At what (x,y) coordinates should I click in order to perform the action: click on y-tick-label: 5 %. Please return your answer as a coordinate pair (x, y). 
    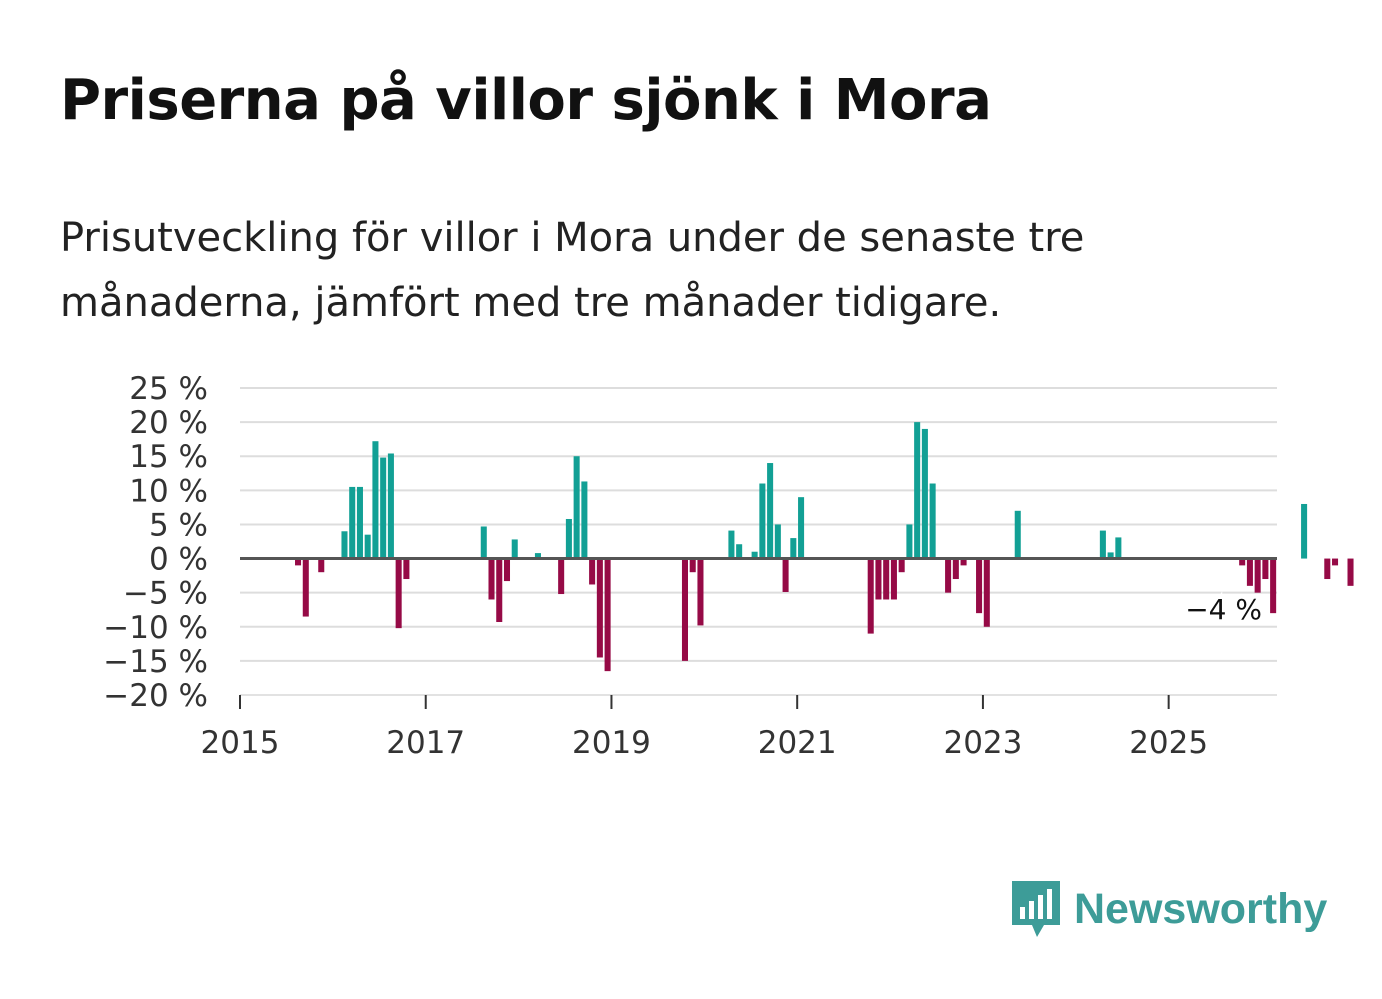
    Looking at the image, I should click on (178, 525).